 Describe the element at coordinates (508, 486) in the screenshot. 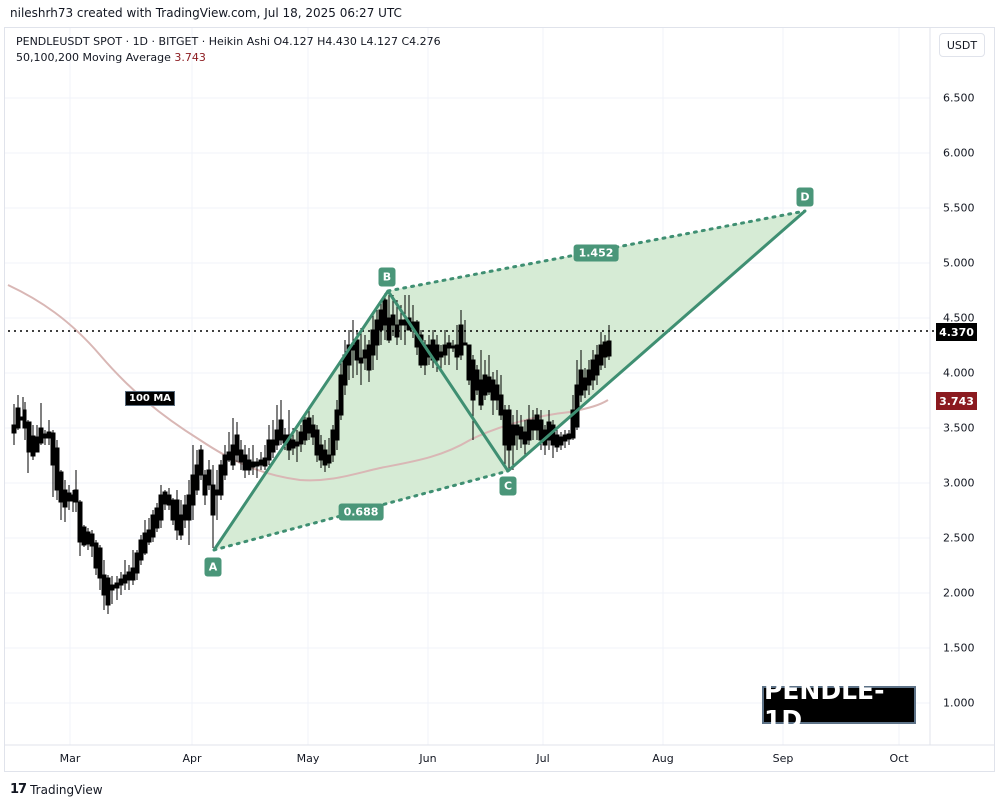

I see `point-label-c: C` at that location.